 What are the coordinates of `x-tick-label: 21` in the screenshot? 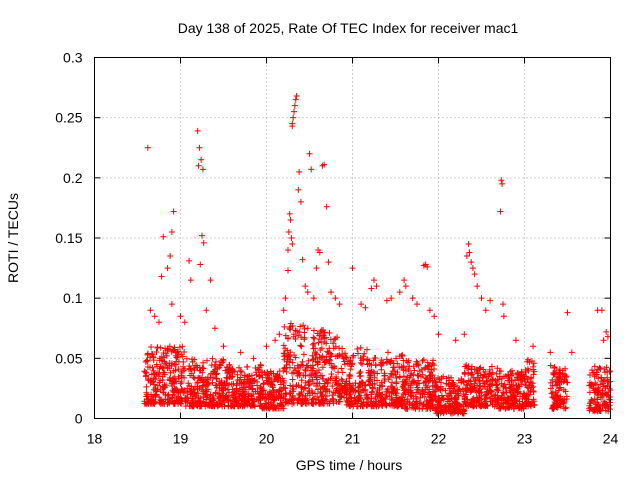 It's located at (353, 439).